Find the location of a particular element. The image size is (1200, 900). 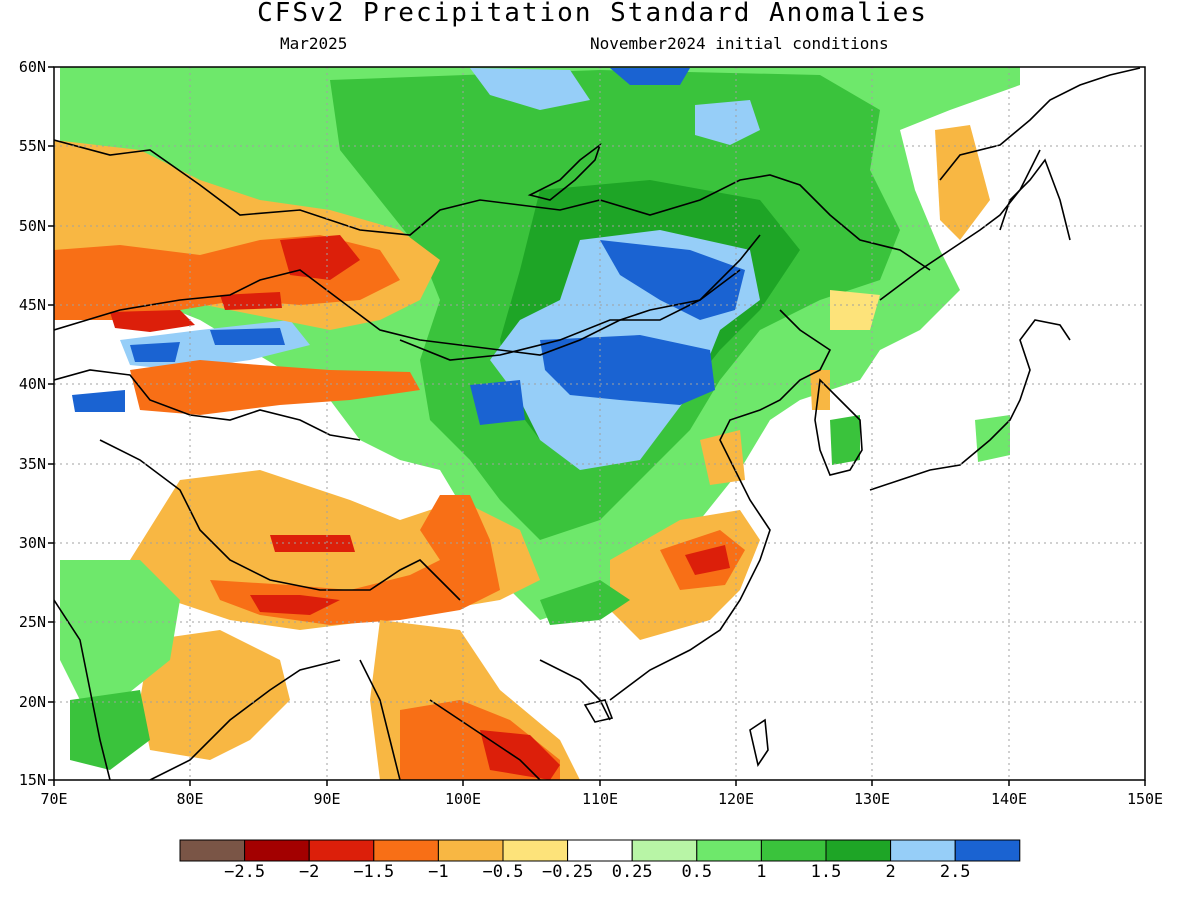

wet-southwest-china is located at coordinates (585, 602).